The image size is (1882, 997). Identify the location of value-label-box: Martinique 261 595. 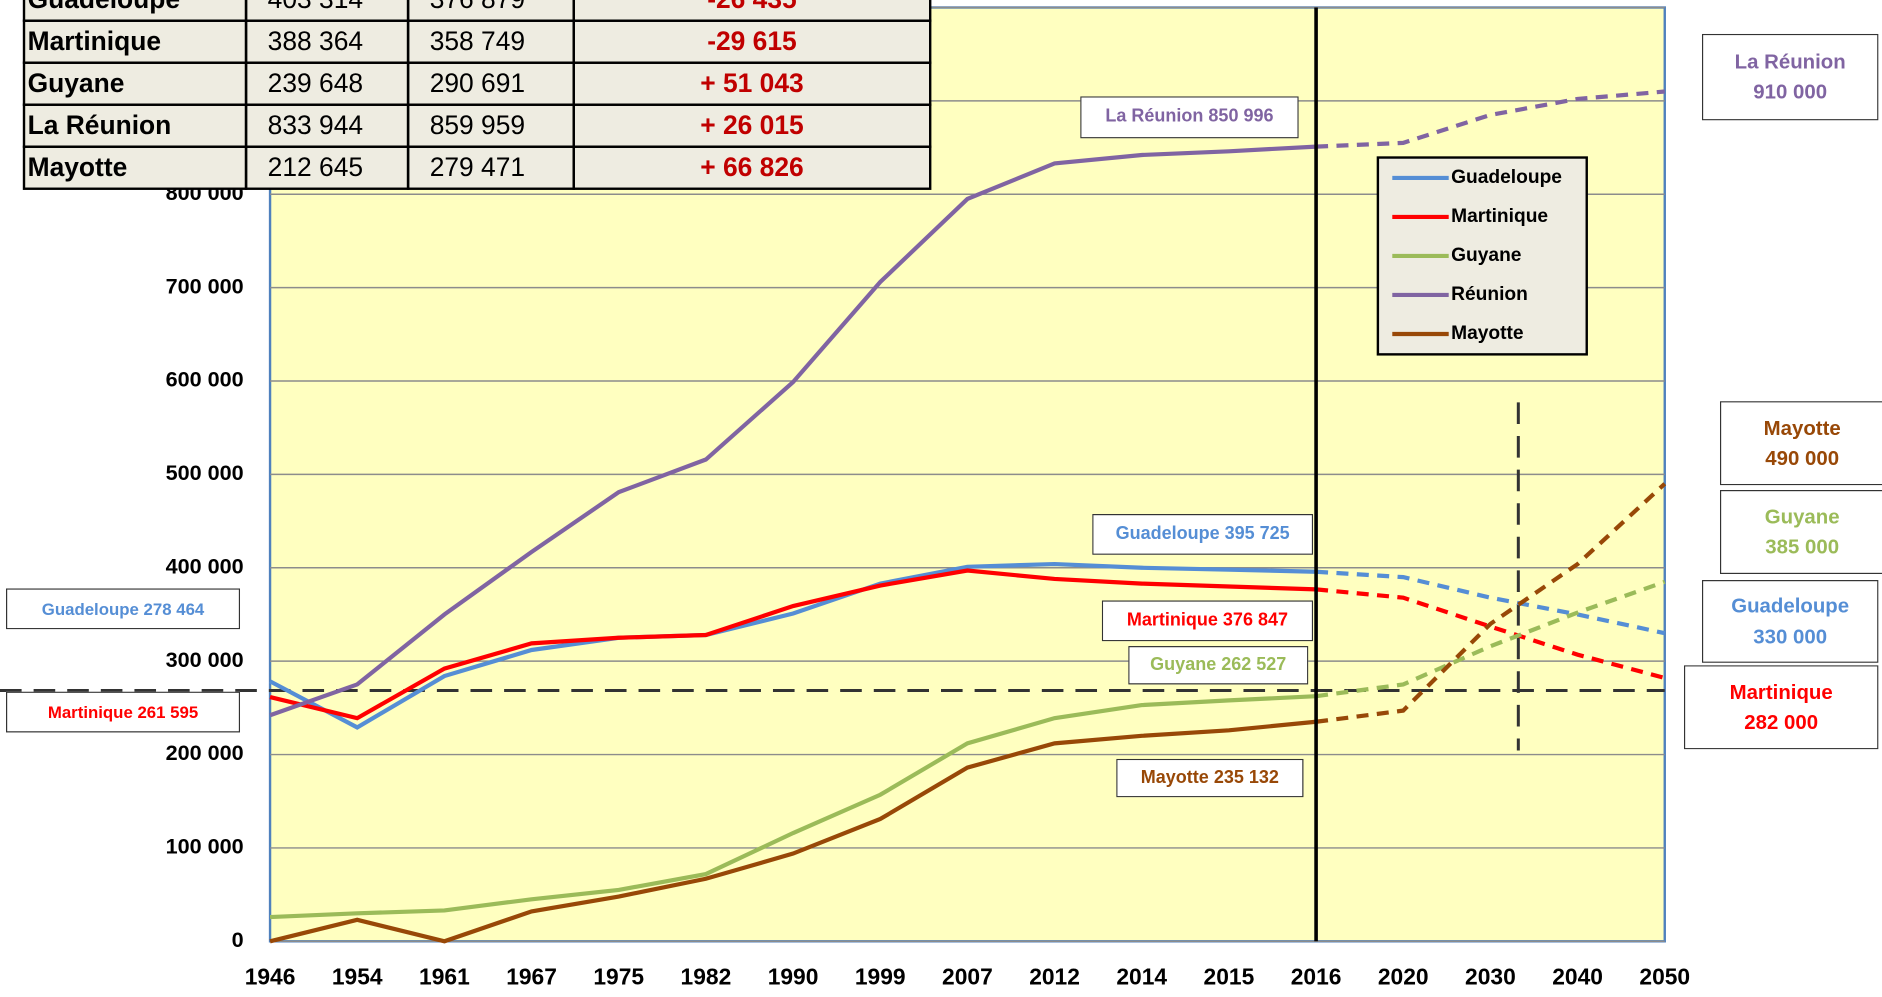
(123, 712).